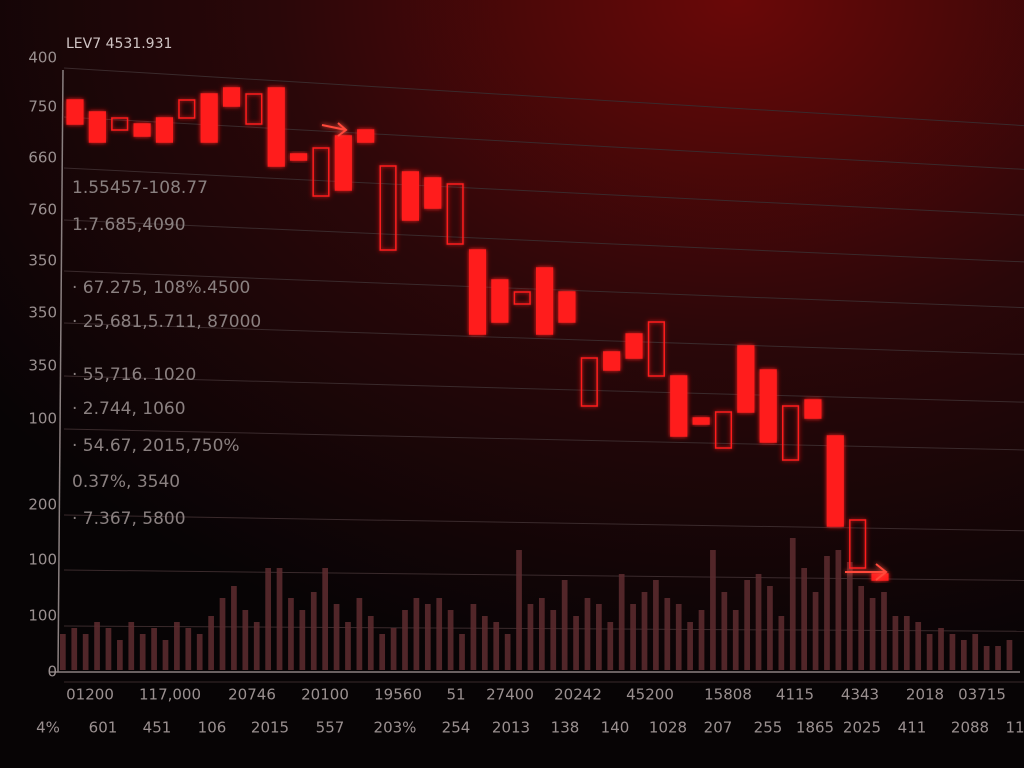 The width and height of the screenshot is (1024, 768). What do you see at coordinates (795, 695) in the screenshot?
I see `x-tick-label: 4115` at bounding box center [795, 695].